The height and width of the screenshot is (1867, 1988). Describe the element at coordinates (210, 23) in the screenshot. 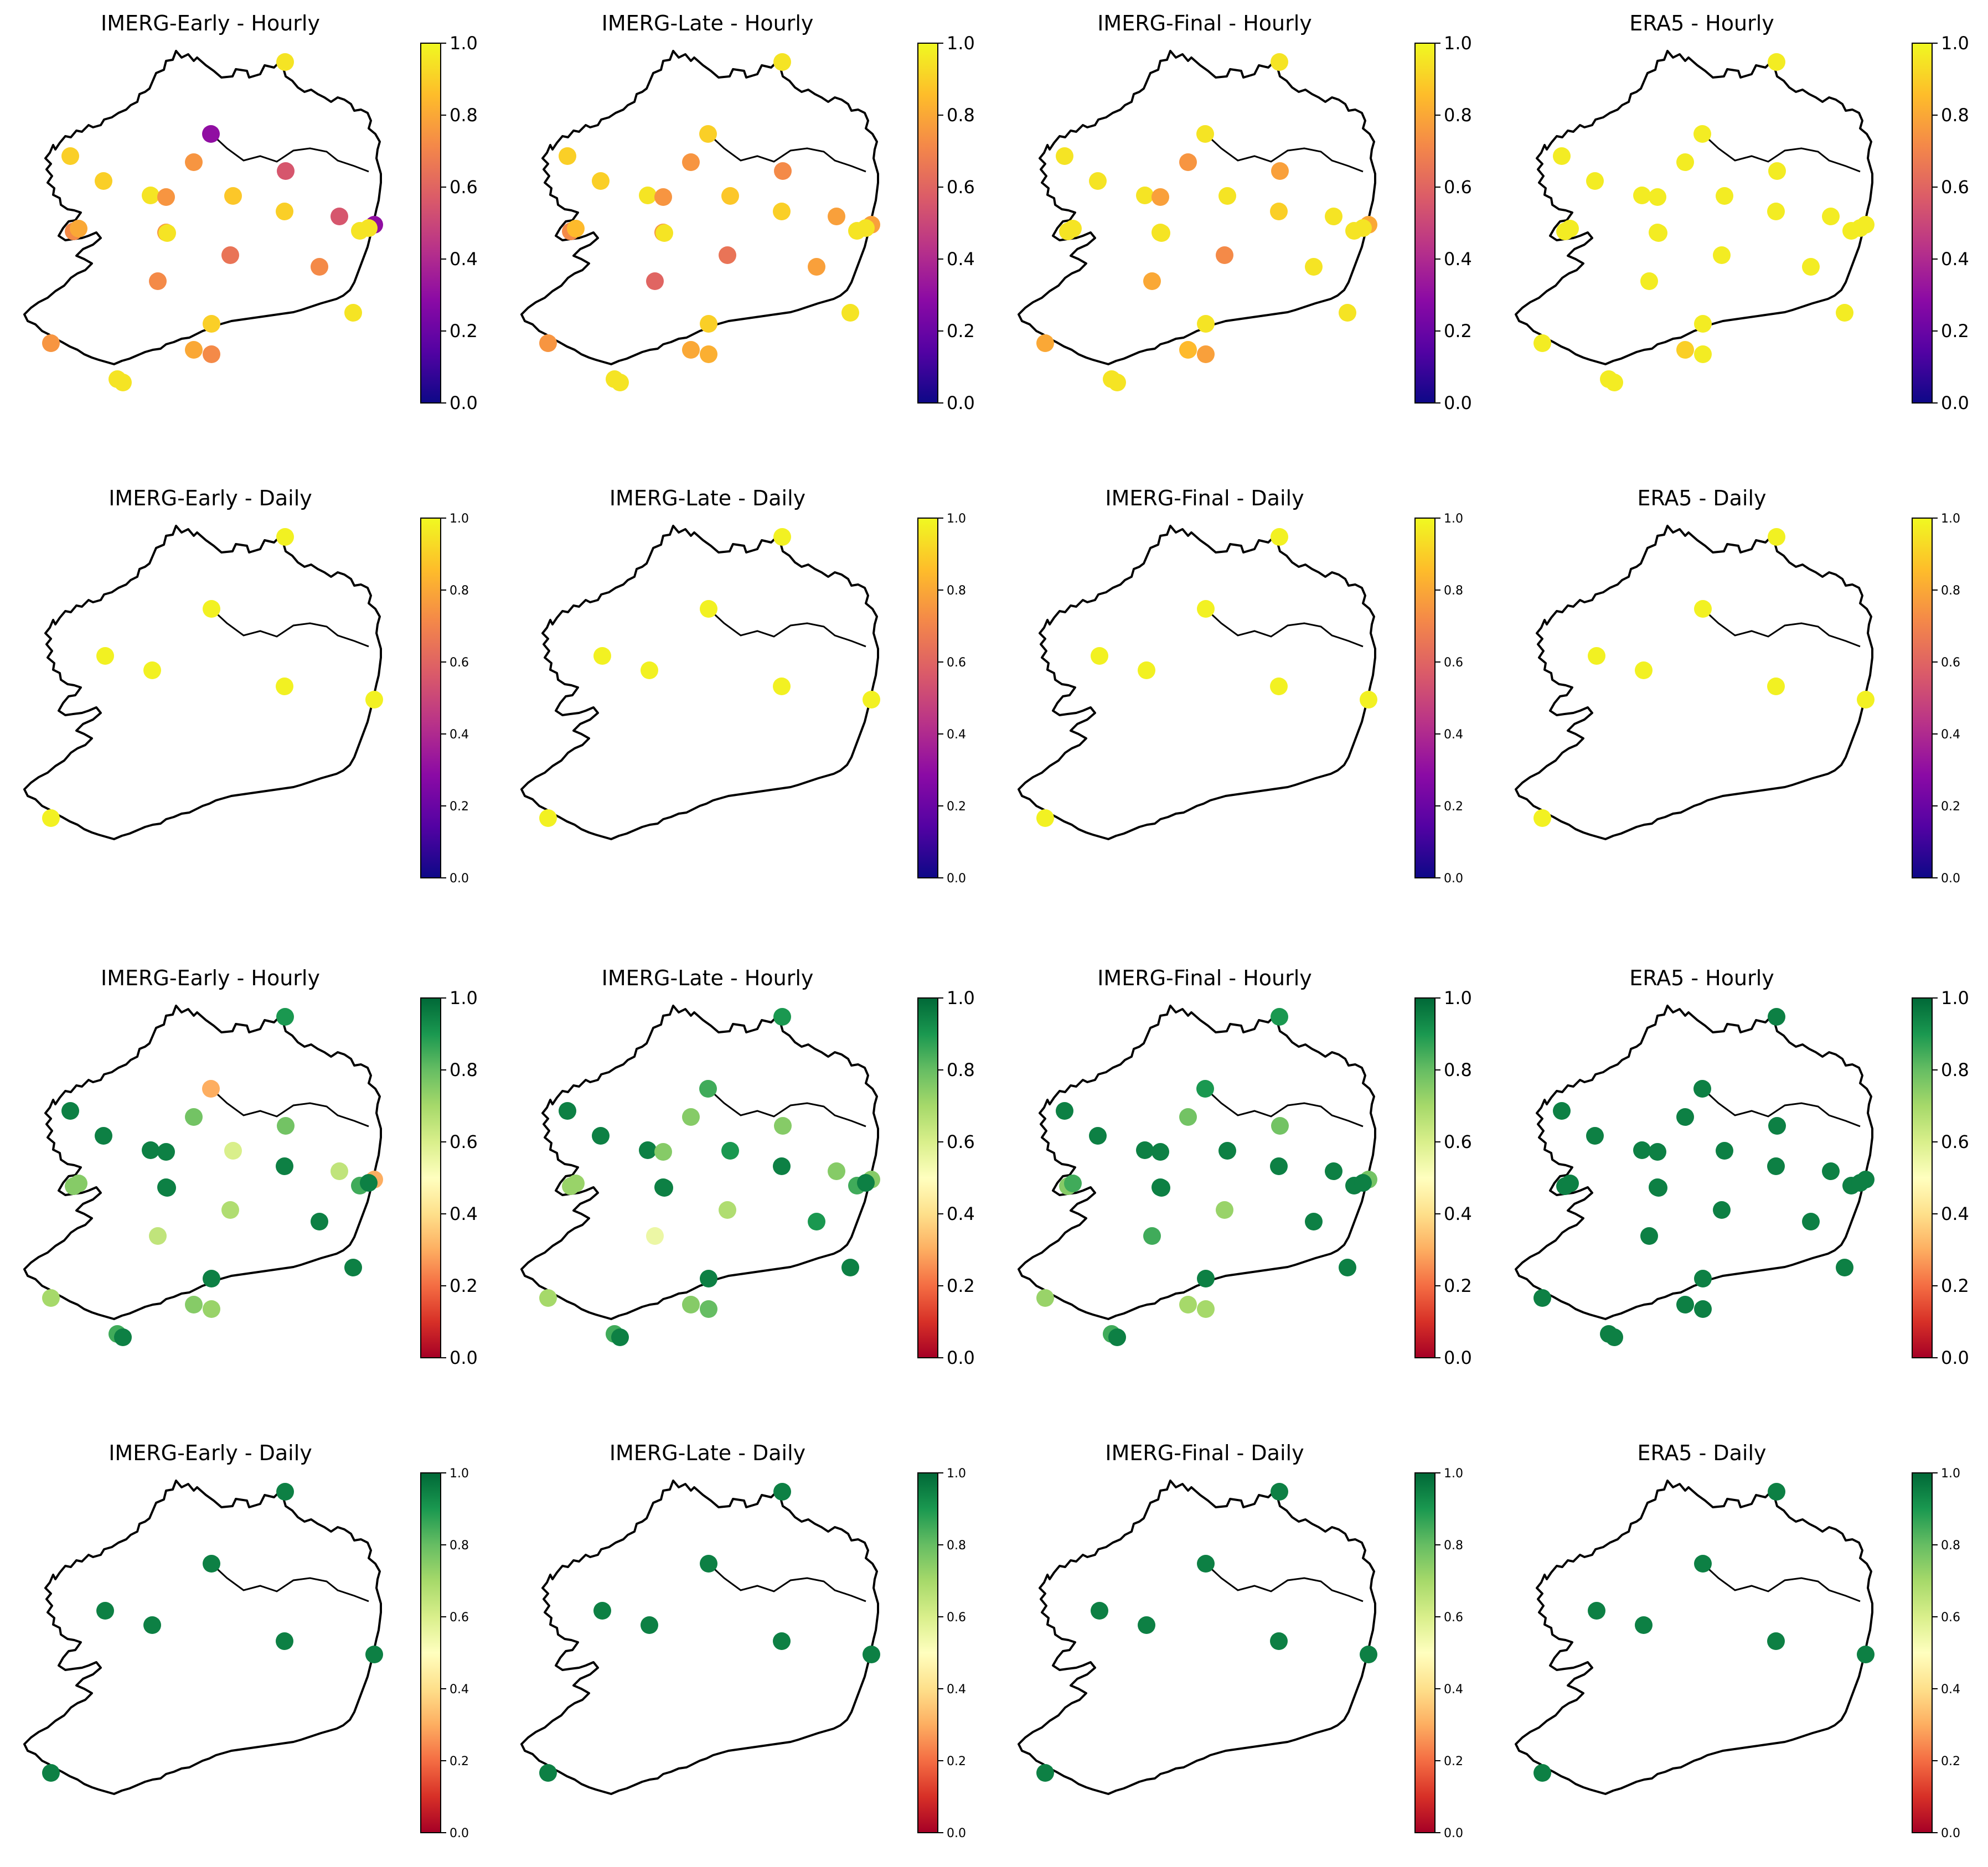

I see `panel-title: IMERG-Early - Hourly` at that location.